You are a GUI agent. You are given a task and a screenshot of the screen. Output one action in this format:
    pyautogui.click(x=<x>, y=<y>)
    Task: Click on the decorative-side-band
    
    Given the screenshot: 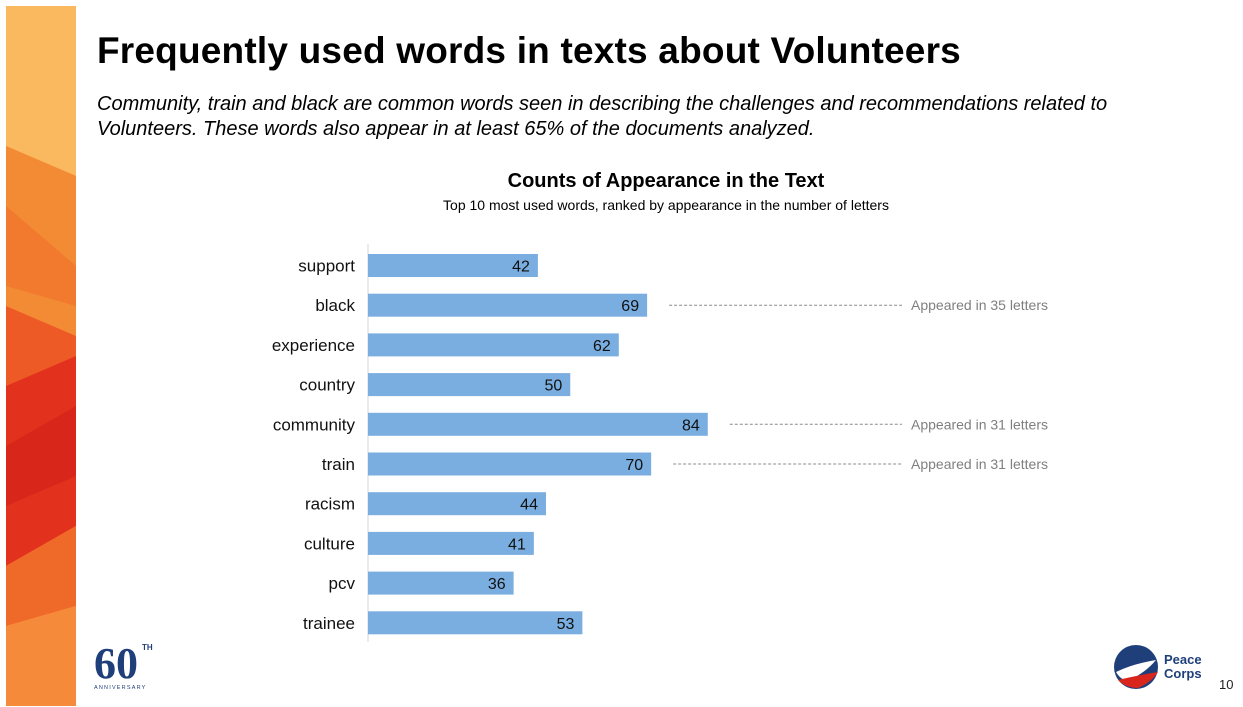 What is the action you would take?
    pyautogui.click(x=41, y=356)
    